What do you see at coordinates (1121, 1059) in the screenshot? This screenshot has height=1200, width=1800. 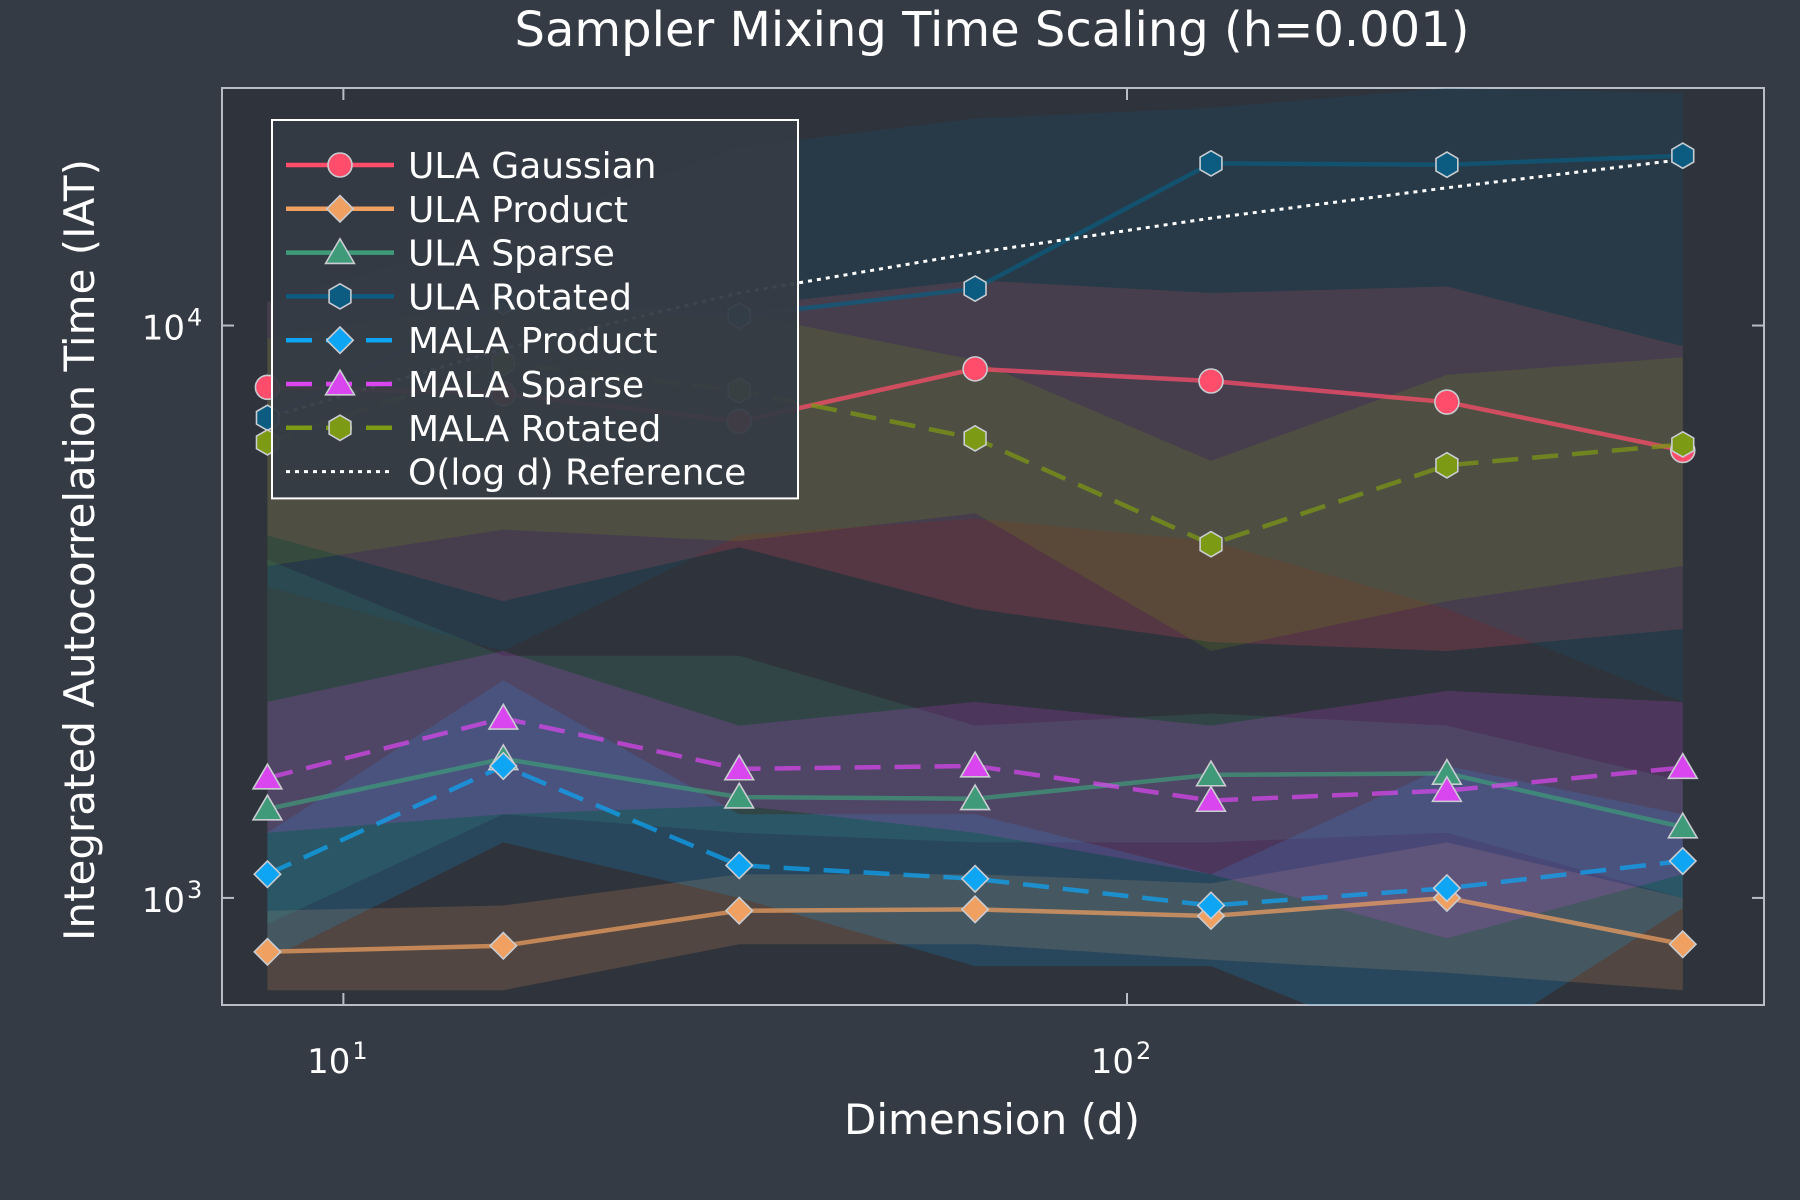 I see `x-tick-label-100: 102` at bounding box center [1121, 1059].